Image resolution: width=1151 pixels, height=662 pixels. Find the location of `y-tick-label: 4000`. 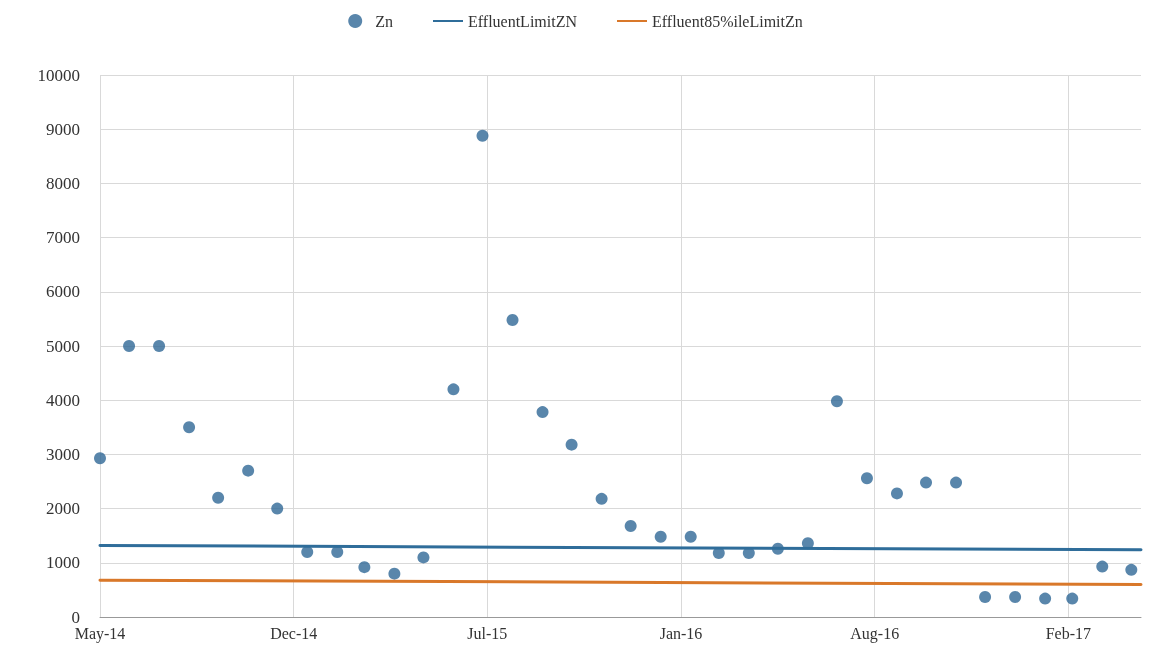

y-tick-label: 4000 is located at coordinates (63, 400).